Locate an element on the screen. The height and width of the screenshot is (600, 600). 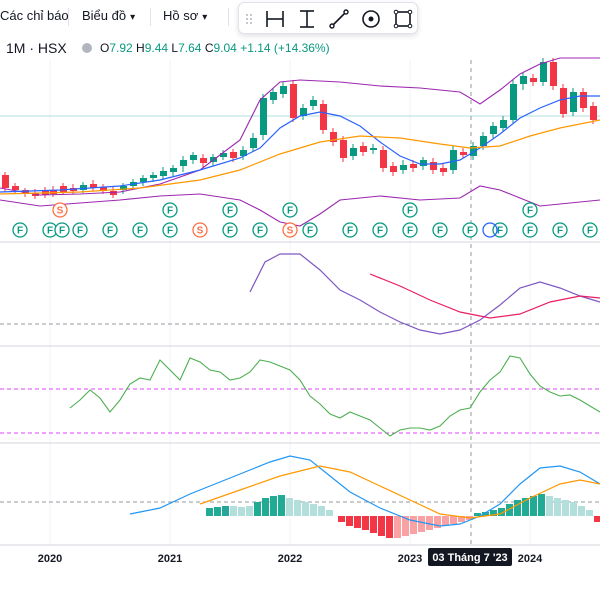
macd-line is located at coordinates (364, 491).